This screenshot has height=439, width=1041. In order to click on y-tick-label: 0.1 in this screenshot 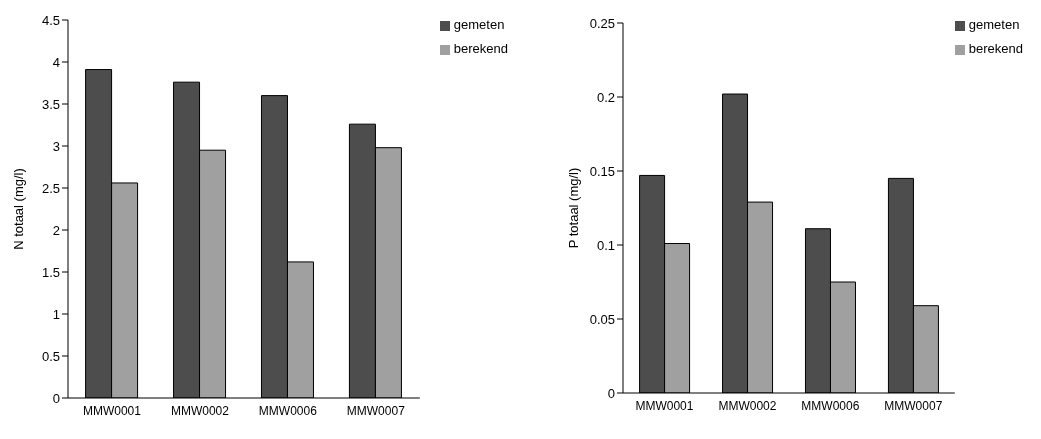, I will do `click(605, 245)`.